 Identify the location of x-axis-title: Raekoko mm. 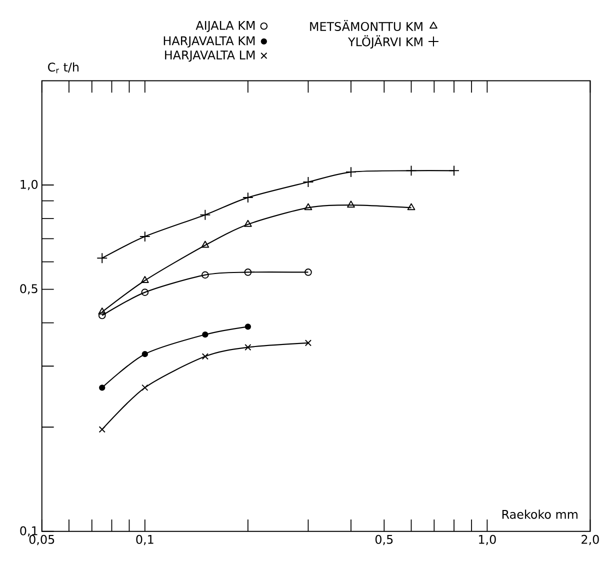
(540, 514).